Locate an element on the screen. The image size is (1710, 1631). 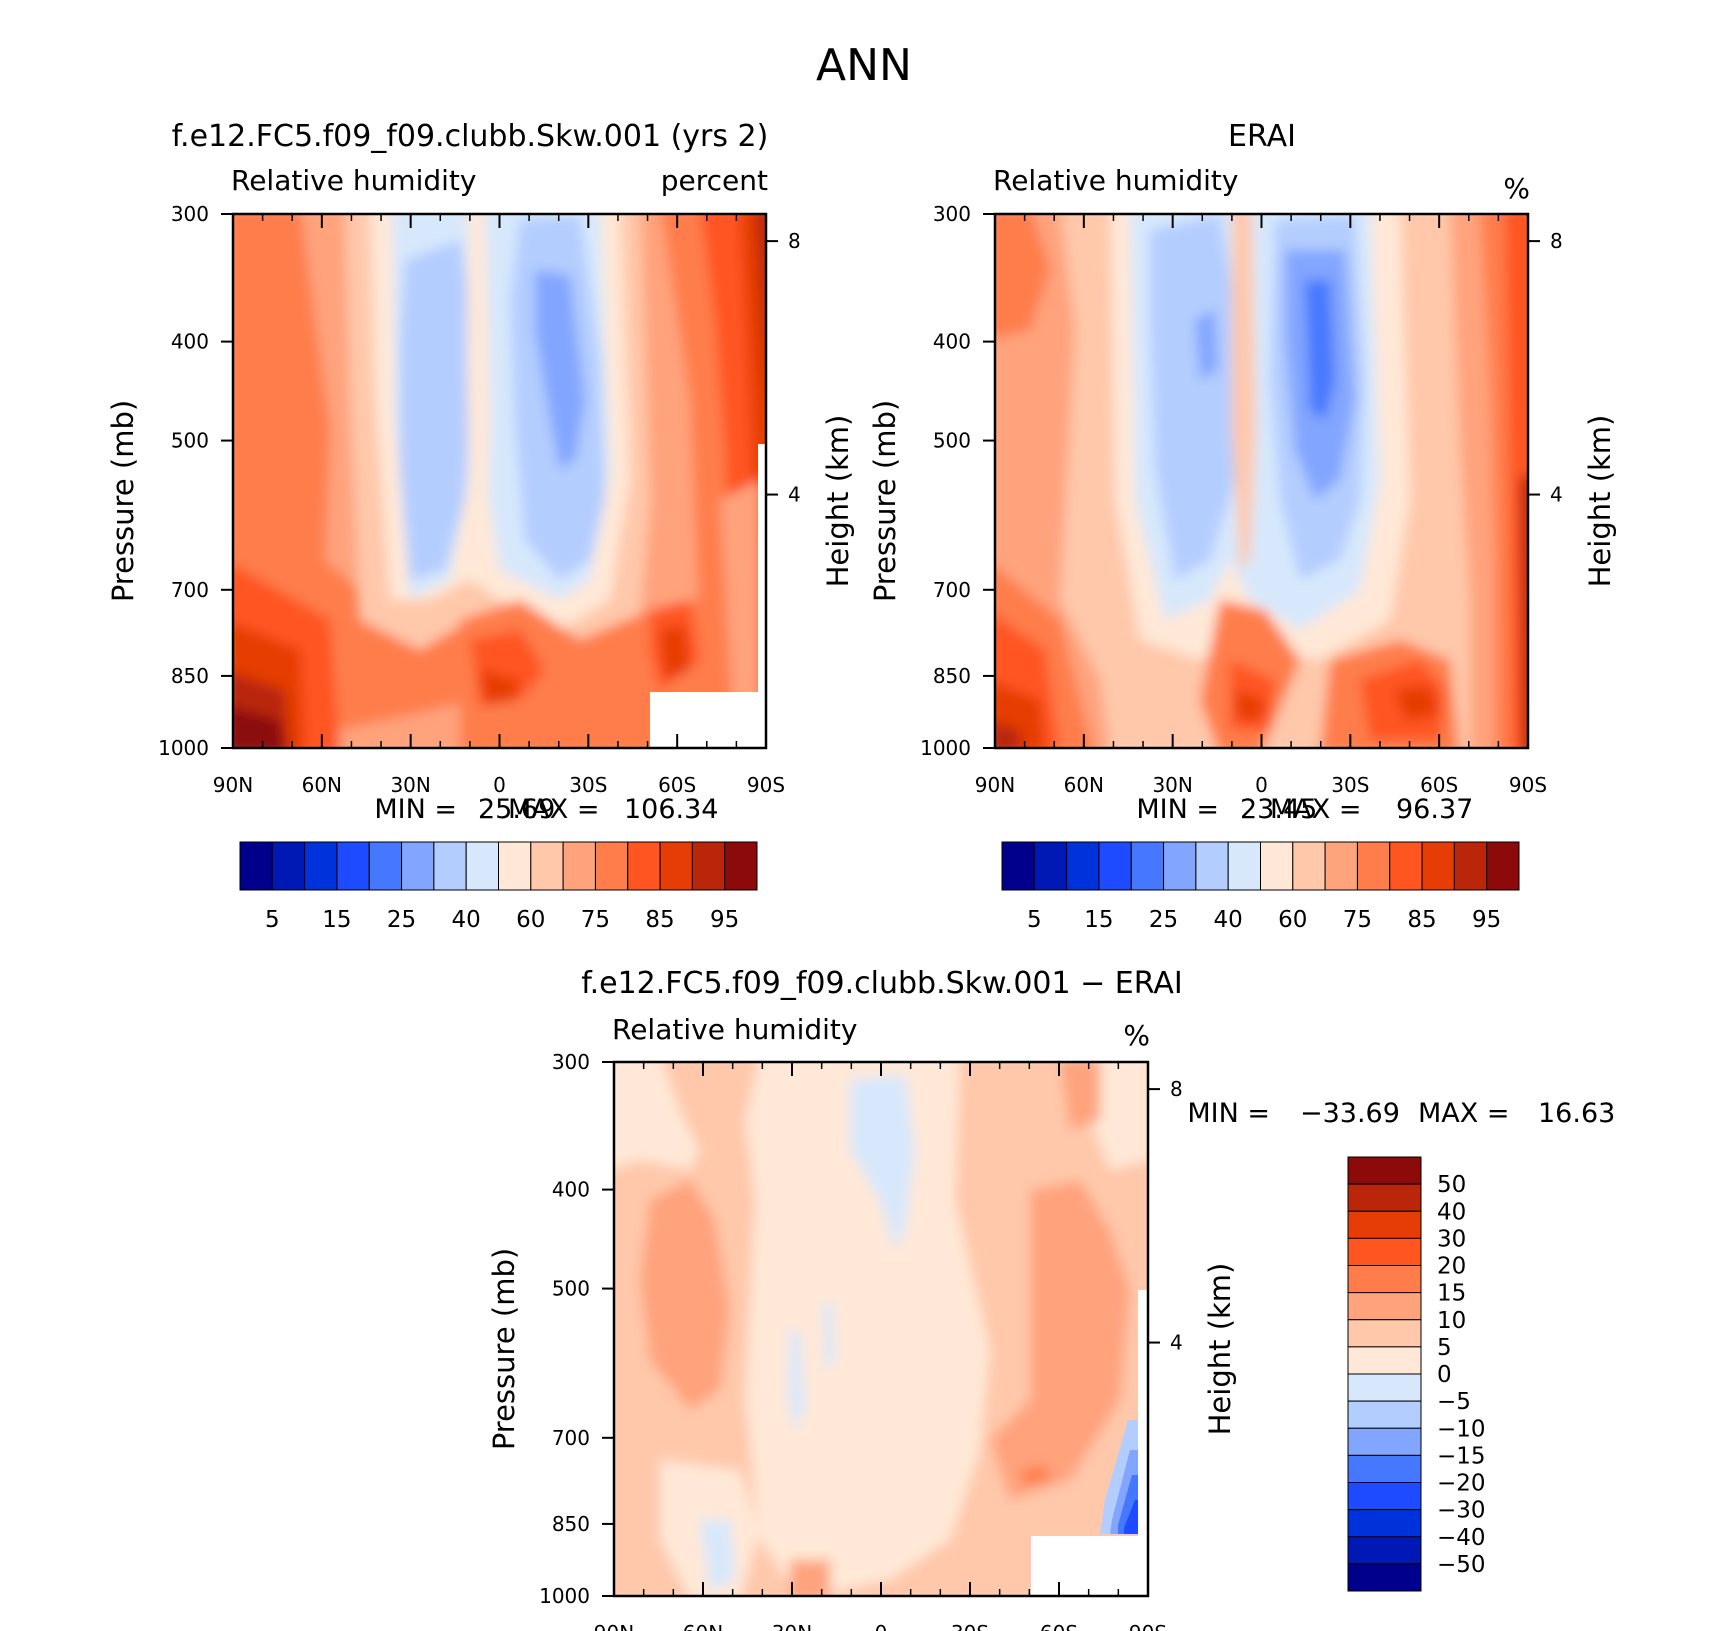
y-tick-label-diff-2: 500 is located at coordinates (571, 1289).